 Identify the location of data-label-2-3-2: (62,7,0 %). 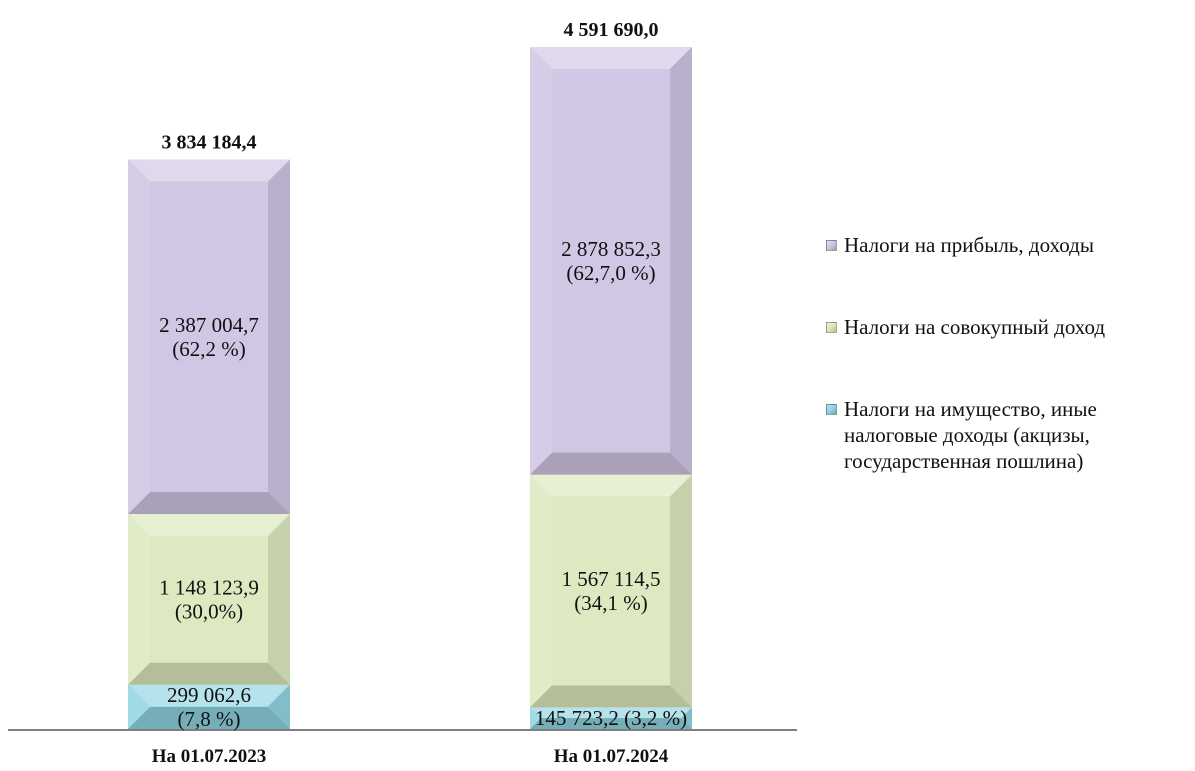
(610, 273).